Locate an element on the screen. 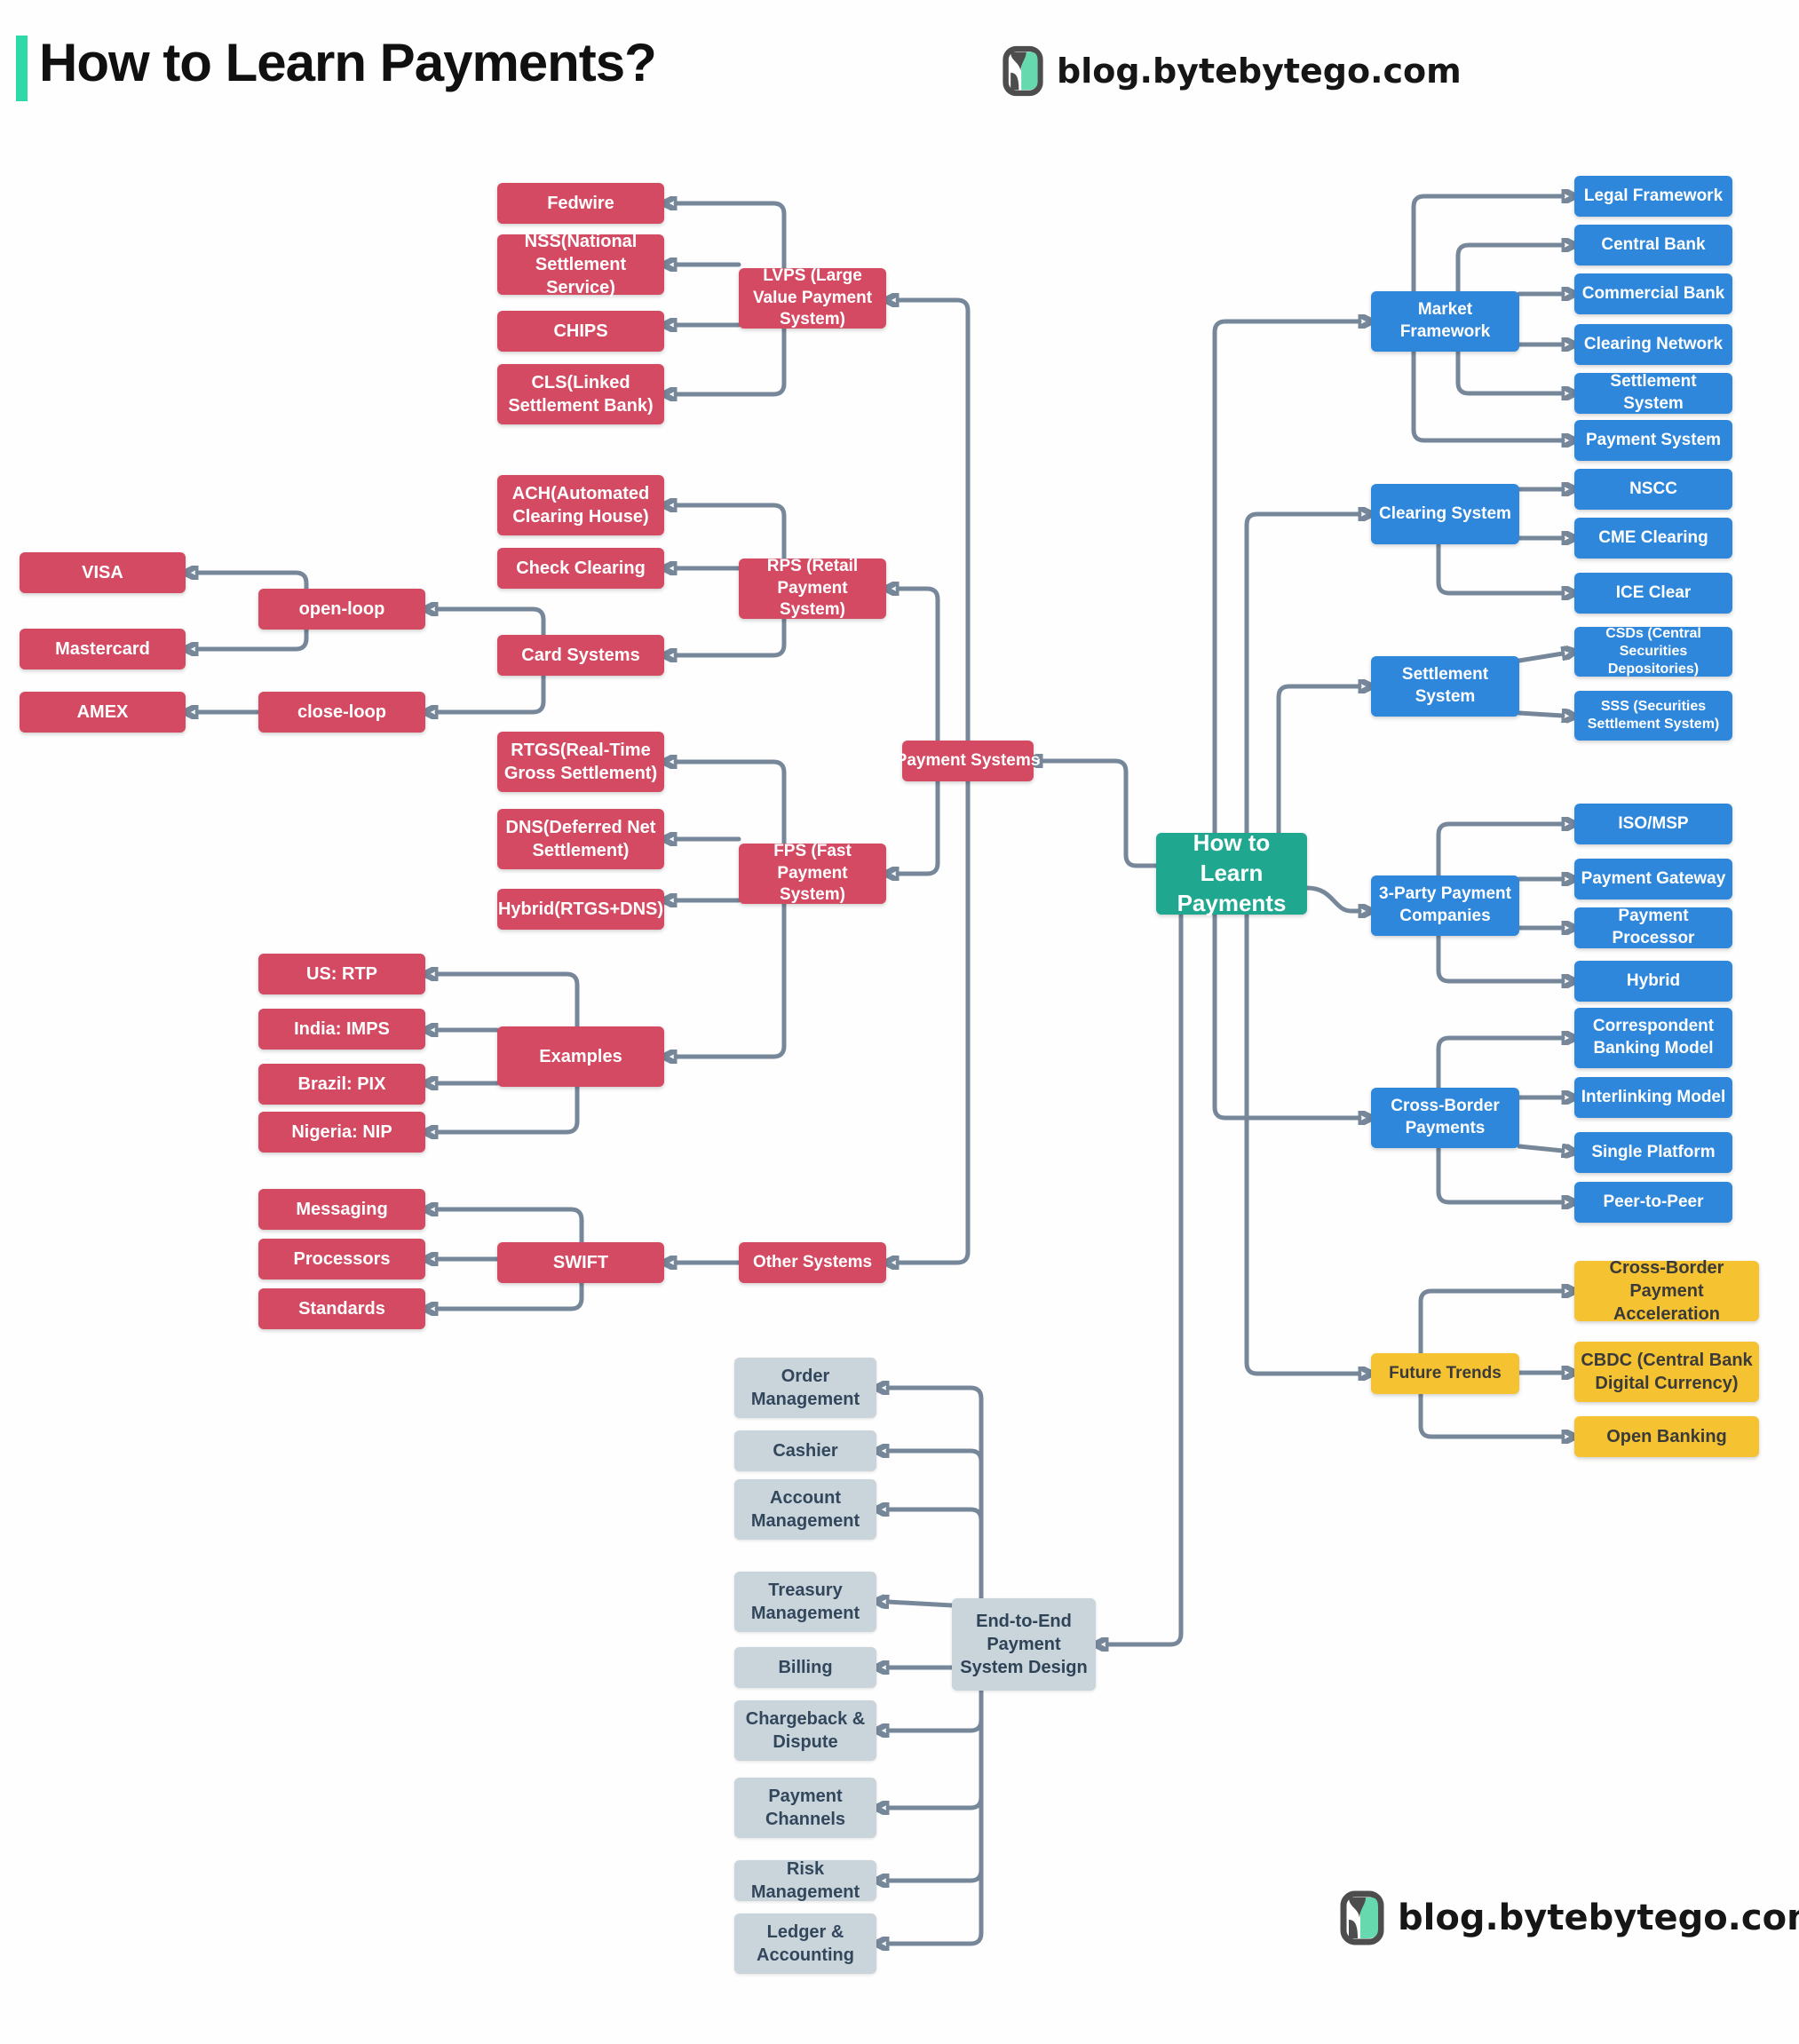  node-ledger-accounting: Ledger & Accounting is located at coordinates (805, 1943).